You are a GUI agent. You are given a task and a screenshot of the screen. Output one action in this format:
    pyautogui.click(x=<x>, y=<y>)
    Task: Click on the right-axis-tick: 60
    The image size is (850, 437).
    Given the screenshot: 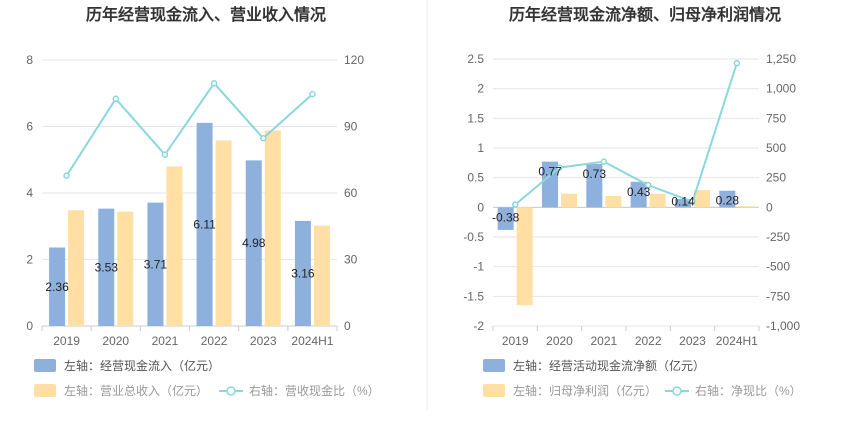 What is the action you would take?
    pyautogui.click(x=351, y=193)
    